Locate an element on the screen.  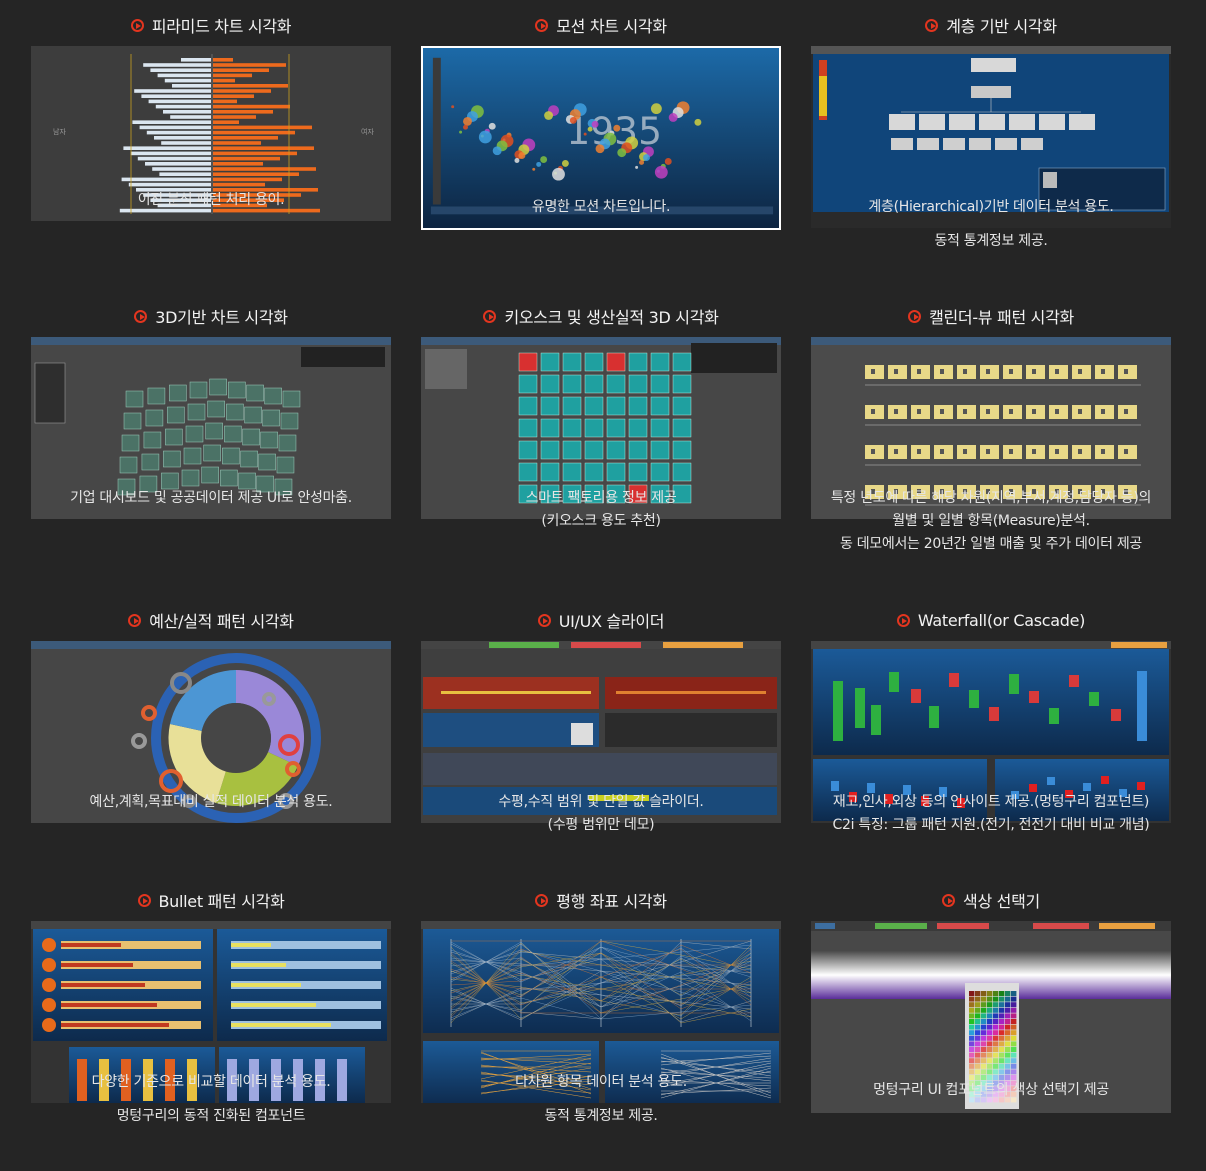
slider-chart-graphic is located at coordinates (601, 732).